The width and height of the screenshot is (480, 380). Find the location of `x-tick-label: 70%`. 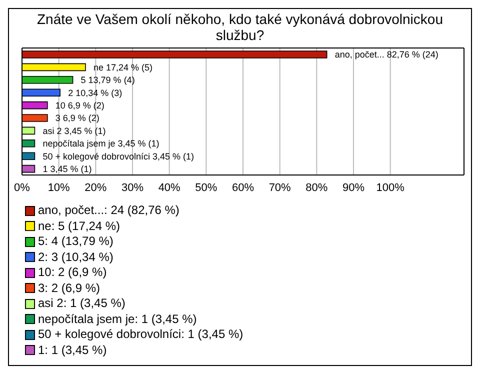

x-tick-label: 70% is located at coordinates (280, 188).